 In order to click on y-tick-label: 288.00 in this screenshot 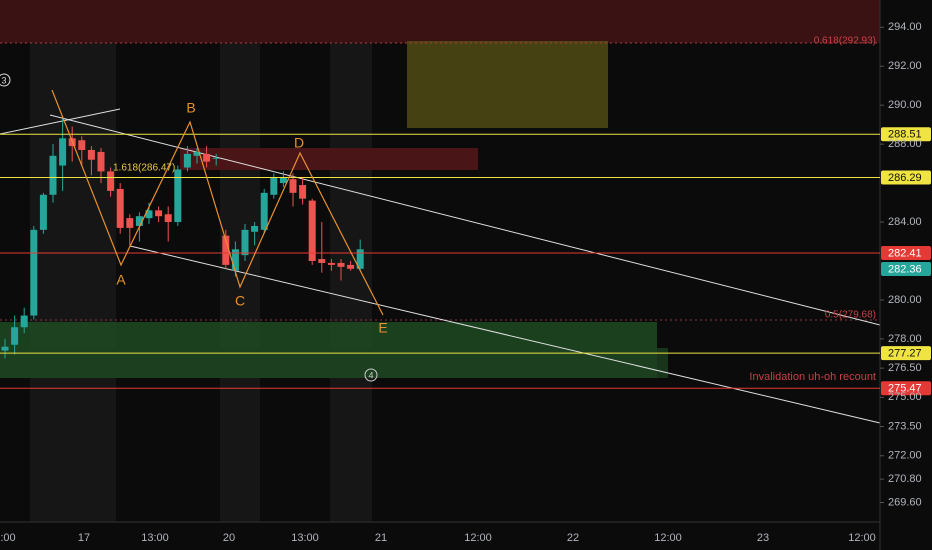, I will do `click(905, 144)`.